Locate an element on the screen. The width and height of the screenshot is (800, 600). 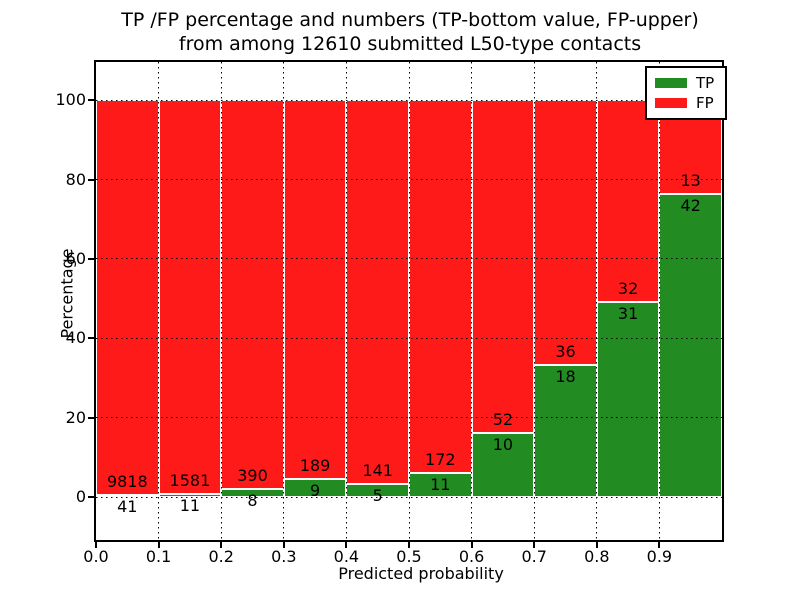
fp-color-swatch is located at coordinates (671, 103).